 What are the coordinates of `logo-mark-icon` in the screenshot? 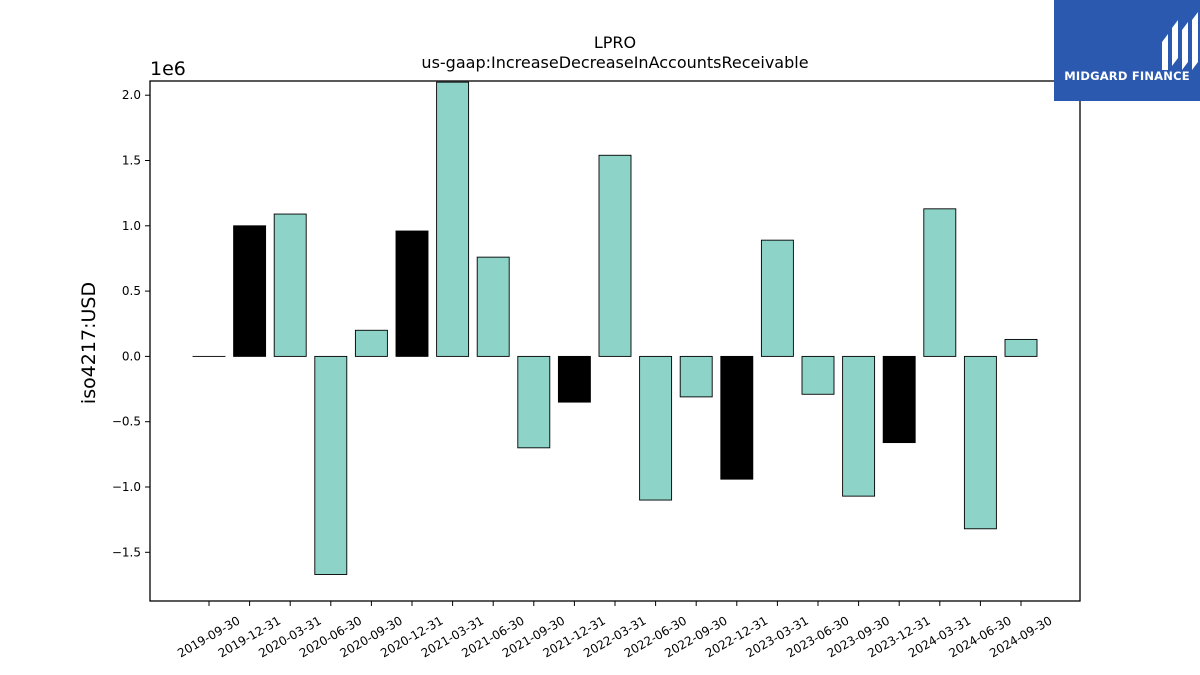 It's located at (1180, 41).